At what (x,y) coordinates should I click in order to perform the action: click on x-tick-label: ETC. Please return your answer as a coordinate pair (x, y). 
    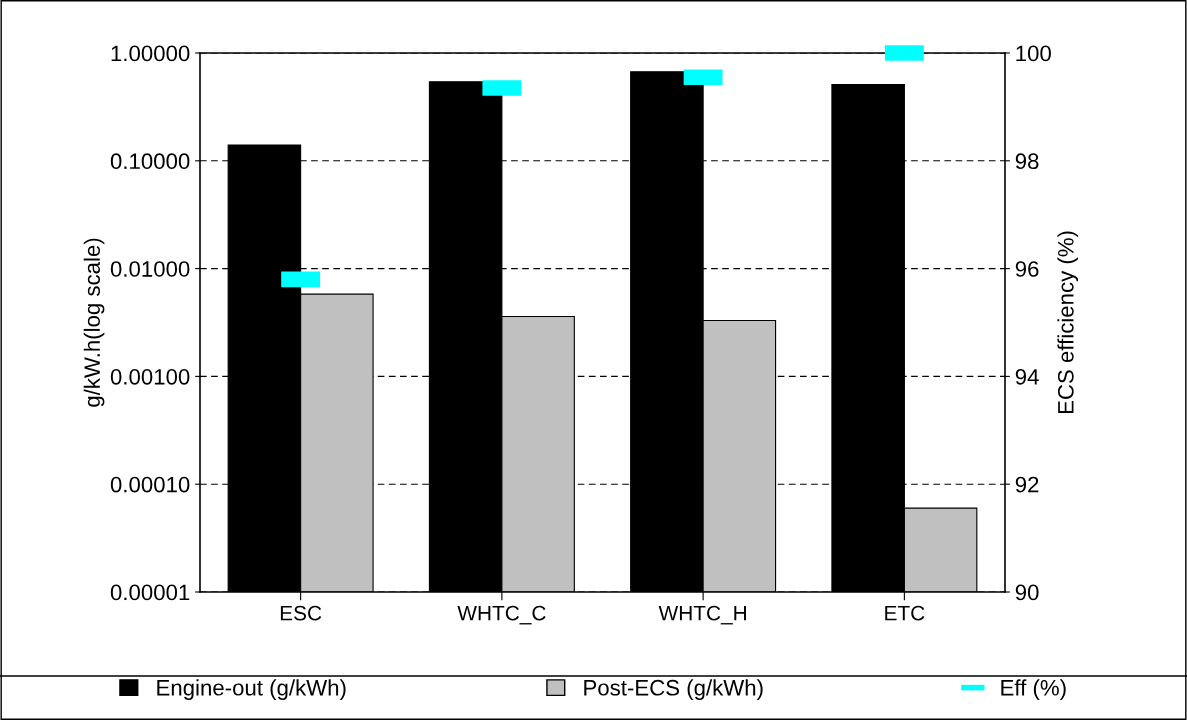
    Looking at the image, I should click on (905, 613).